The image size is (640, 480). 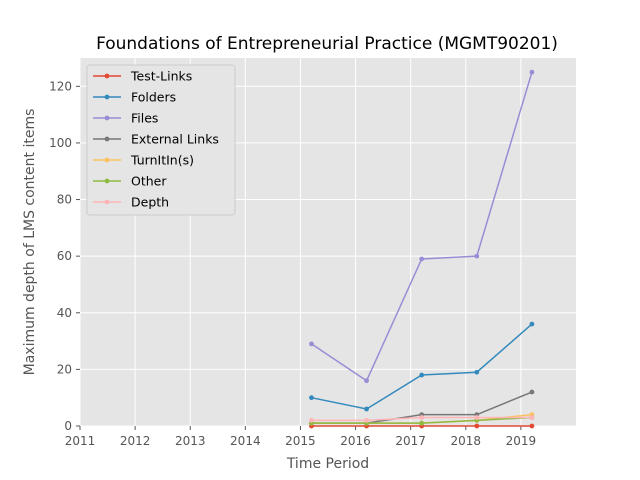 What do you see at coordinates (125, 118) in the screenshot?
I see `legend-item: Files` at bounding box center [125, 118].